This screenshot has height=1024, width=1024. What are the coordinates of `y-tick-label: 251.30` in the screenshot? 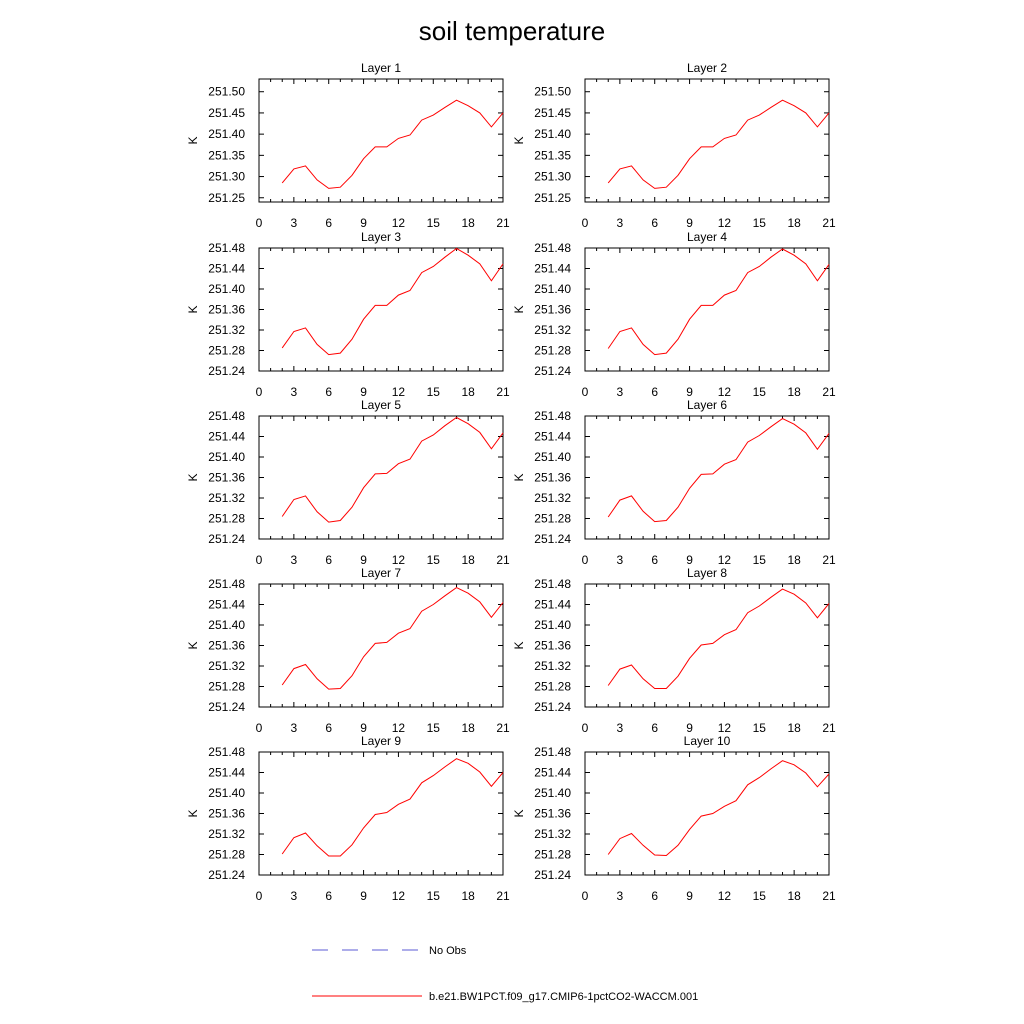 It's located at (226, 177).